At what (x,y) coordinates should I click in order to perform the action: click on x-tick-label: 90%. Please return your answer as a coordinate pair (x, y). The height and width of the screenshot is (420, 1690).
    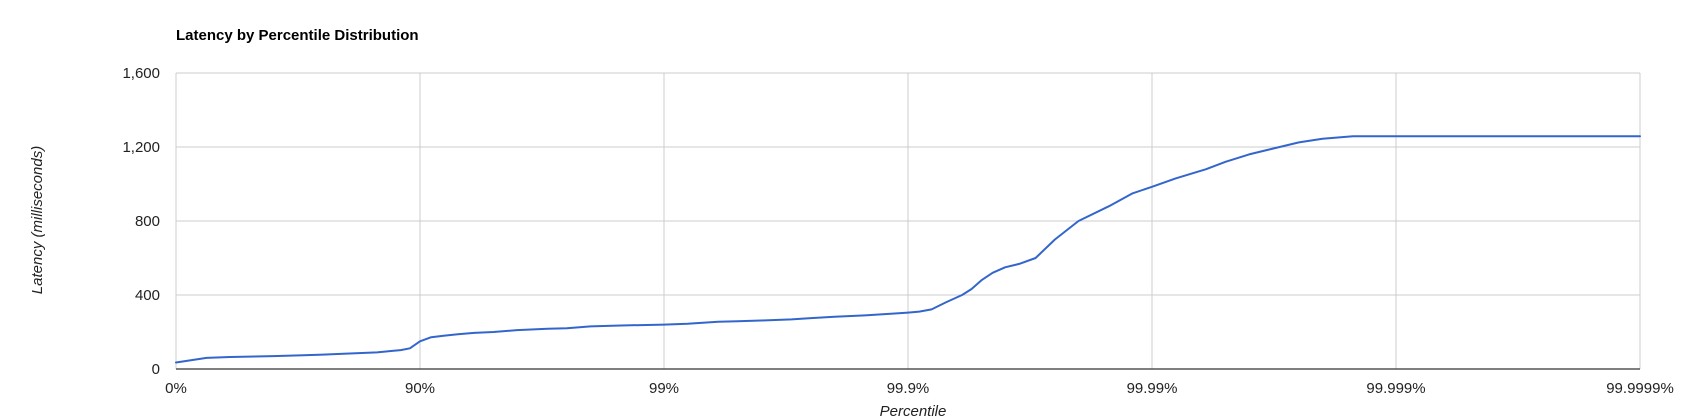
    Looking at the image, I should click on (420, 388).